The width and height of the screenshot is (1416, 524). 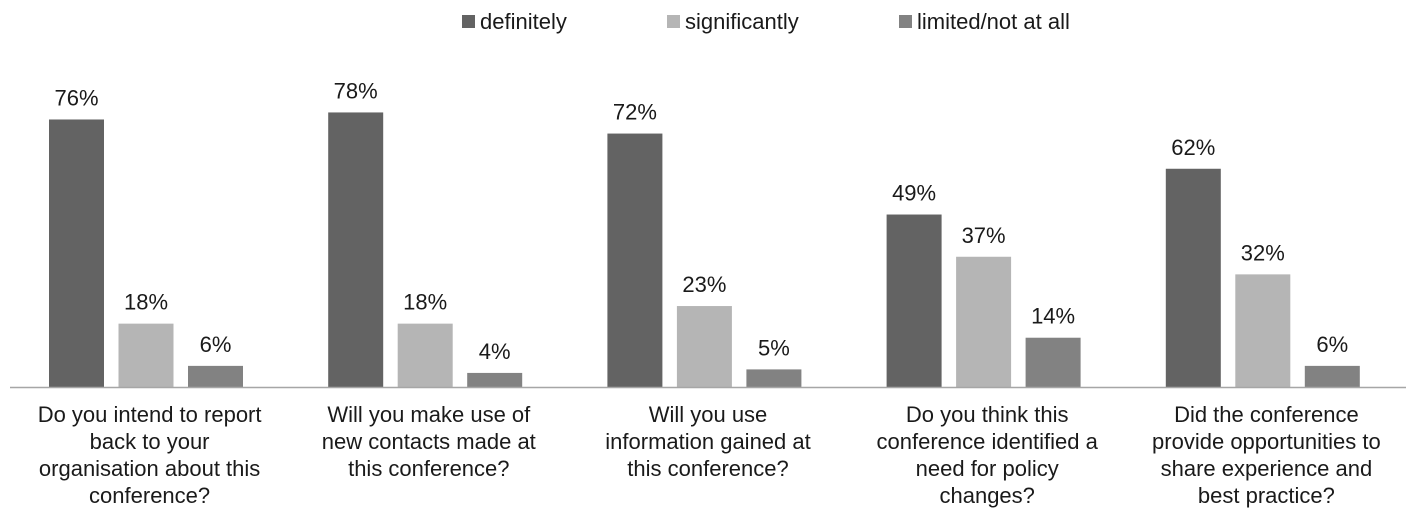 I want to click on legend-item-limited-not-at-all: limited/not at all, so click(x=984, y=21).